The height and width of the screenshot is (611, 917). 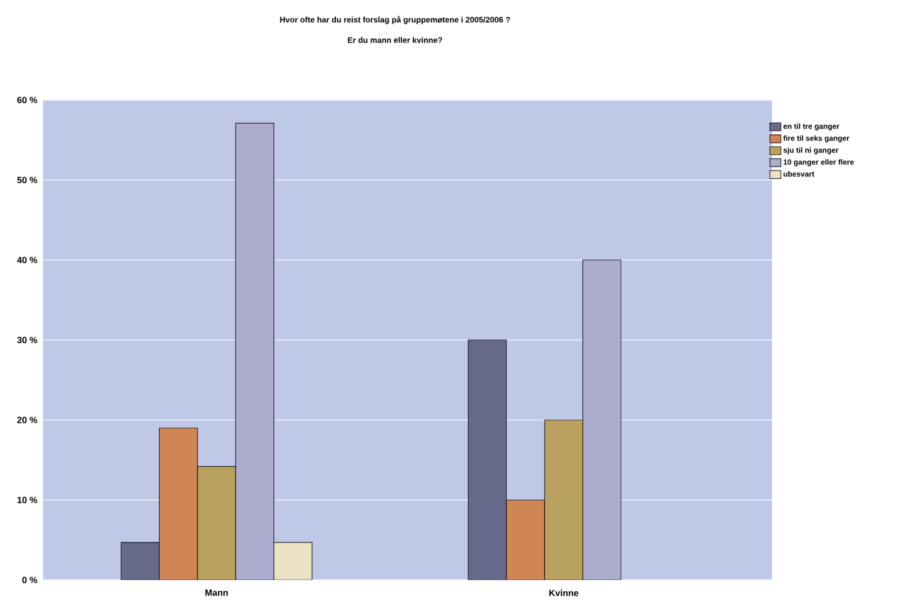 What do you see at coordinates (27, 420) in the screenshot?
I see `y-tick-label: 20 %` at bounding box center [27, 420].